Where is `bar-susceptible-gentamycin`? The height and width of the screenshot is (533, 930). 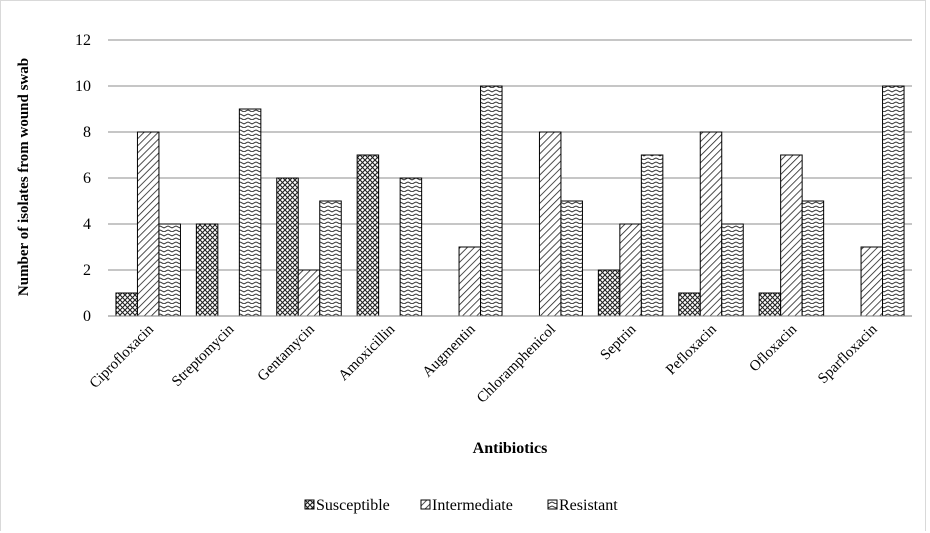
bar-susceptible-gentamycin is located at coordinates (287, 247).